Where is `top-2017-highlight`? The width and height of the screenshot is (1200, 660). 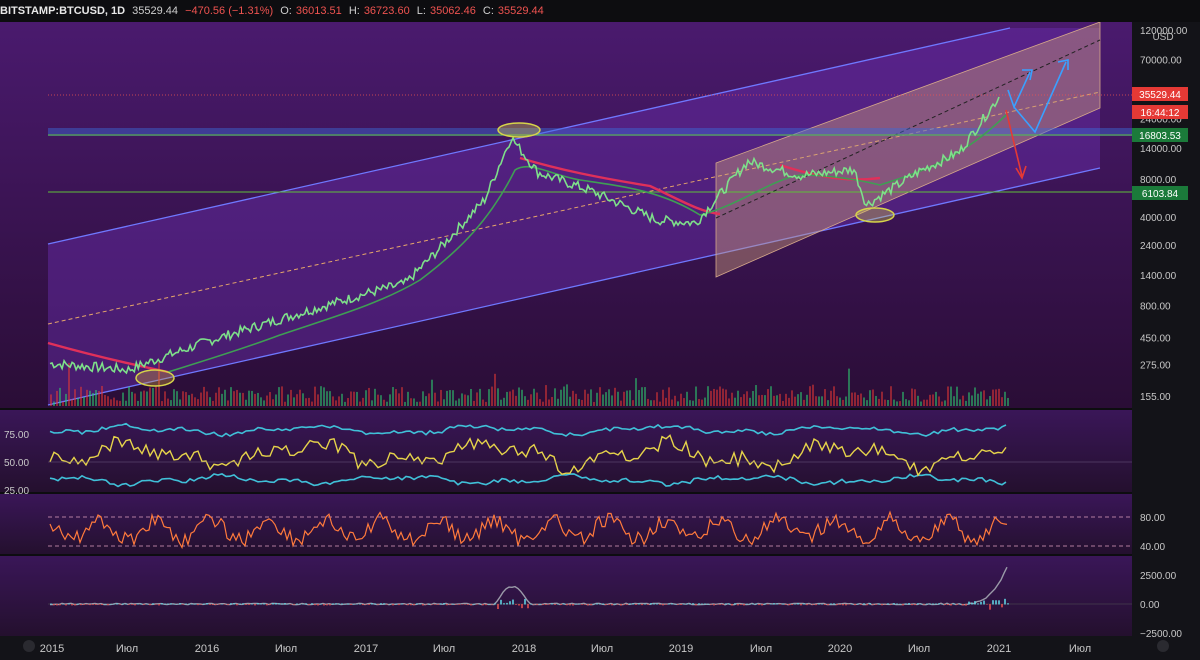
top-2017-highlight is located at coordinates (519, 130).